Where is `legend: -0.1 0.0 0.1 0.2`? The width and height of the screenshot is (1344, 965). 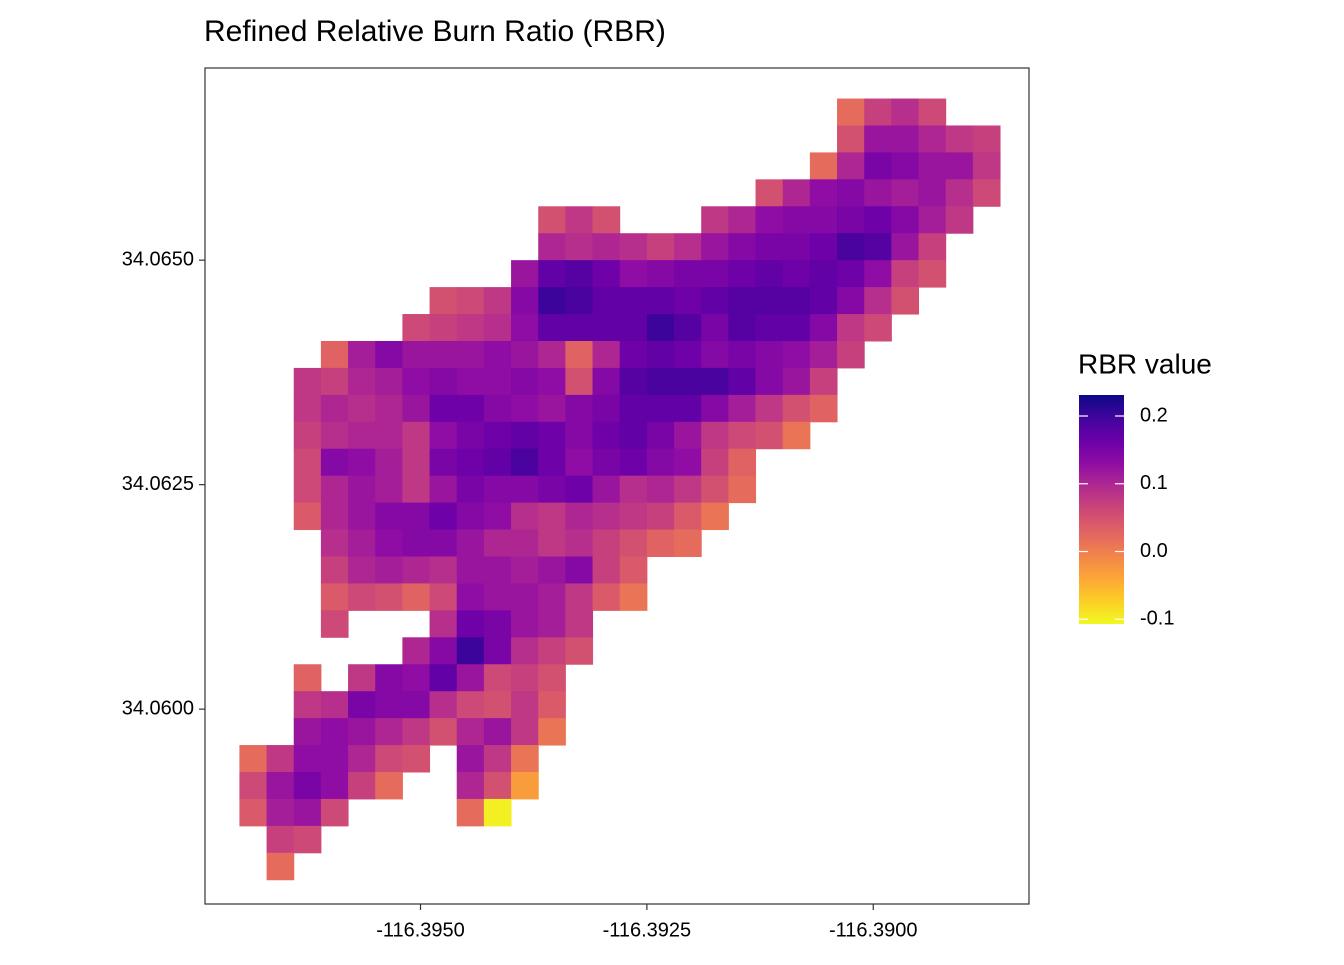 legend: -0.1 0.0 0.1 0.2 is located at coordinates (1126, 517).